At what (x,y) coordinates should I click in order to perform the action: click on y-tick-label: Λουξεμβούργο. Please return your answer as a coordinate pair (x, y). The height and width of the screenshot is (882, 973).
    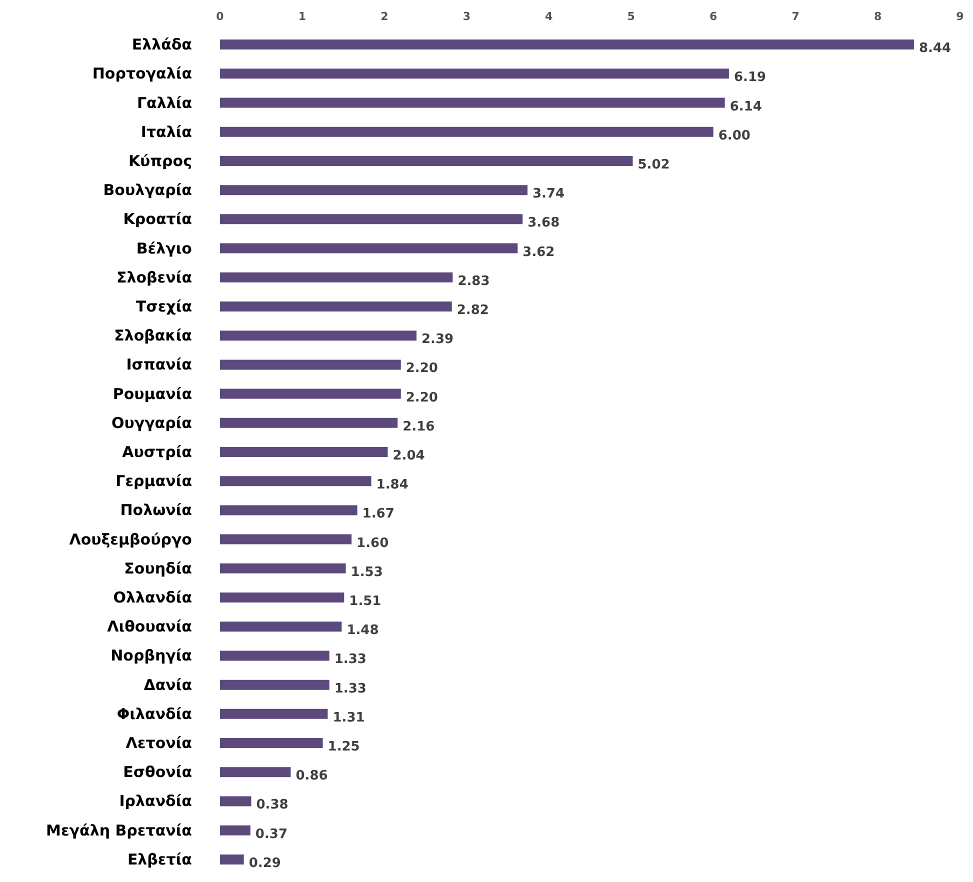
    Looking at the image, I should click on (130, 539).